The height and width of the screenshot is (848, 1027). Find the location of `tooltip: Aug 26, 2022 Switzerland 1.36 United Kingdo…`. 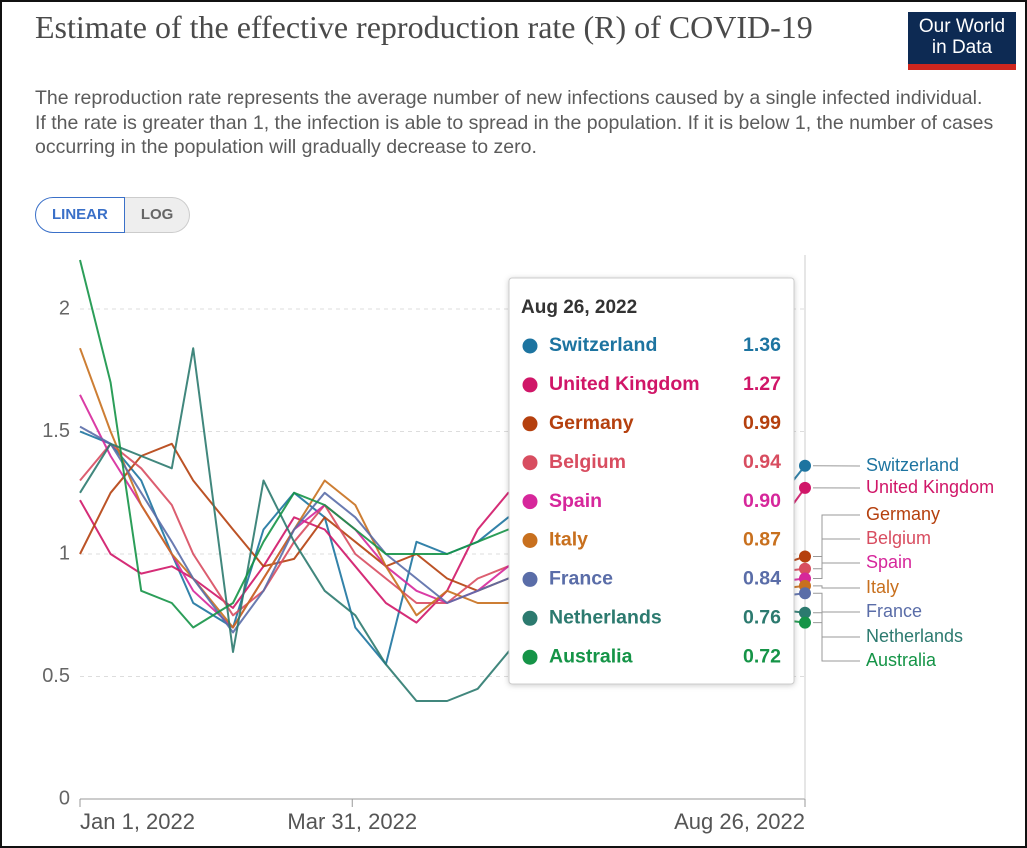

tooltip: Aug 26, 2022 Switzerland 1.36 United Kingdo… is located at coordinates (651, 481).